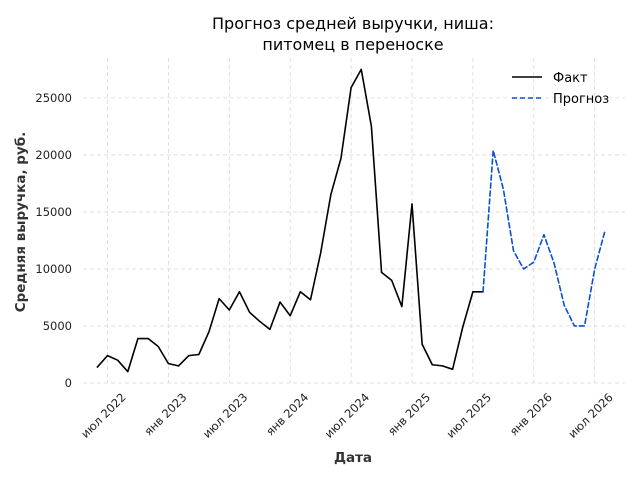 The width and height of the screenshot is (640, 480). Describe the element at coordinates (21, 222) in the screenshot. I see `y-axis-label: Средняя выручка, руб.` at that location.